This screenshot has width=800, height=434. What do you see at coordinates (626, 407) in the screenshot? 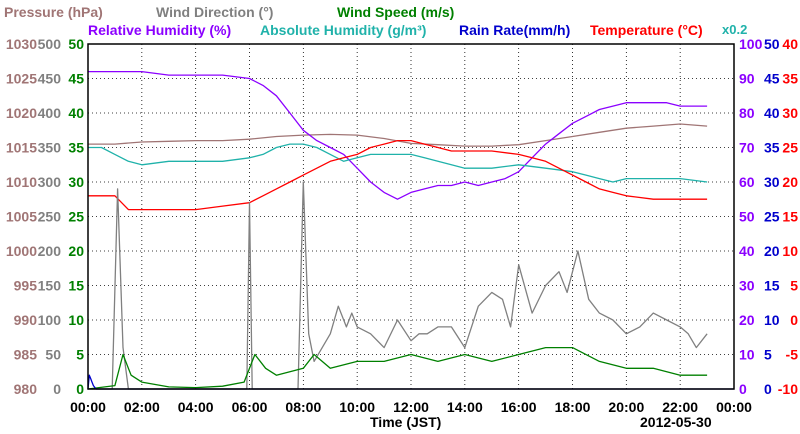
I see `x-tick-label: 20:00` at bounding box center [626, 407].